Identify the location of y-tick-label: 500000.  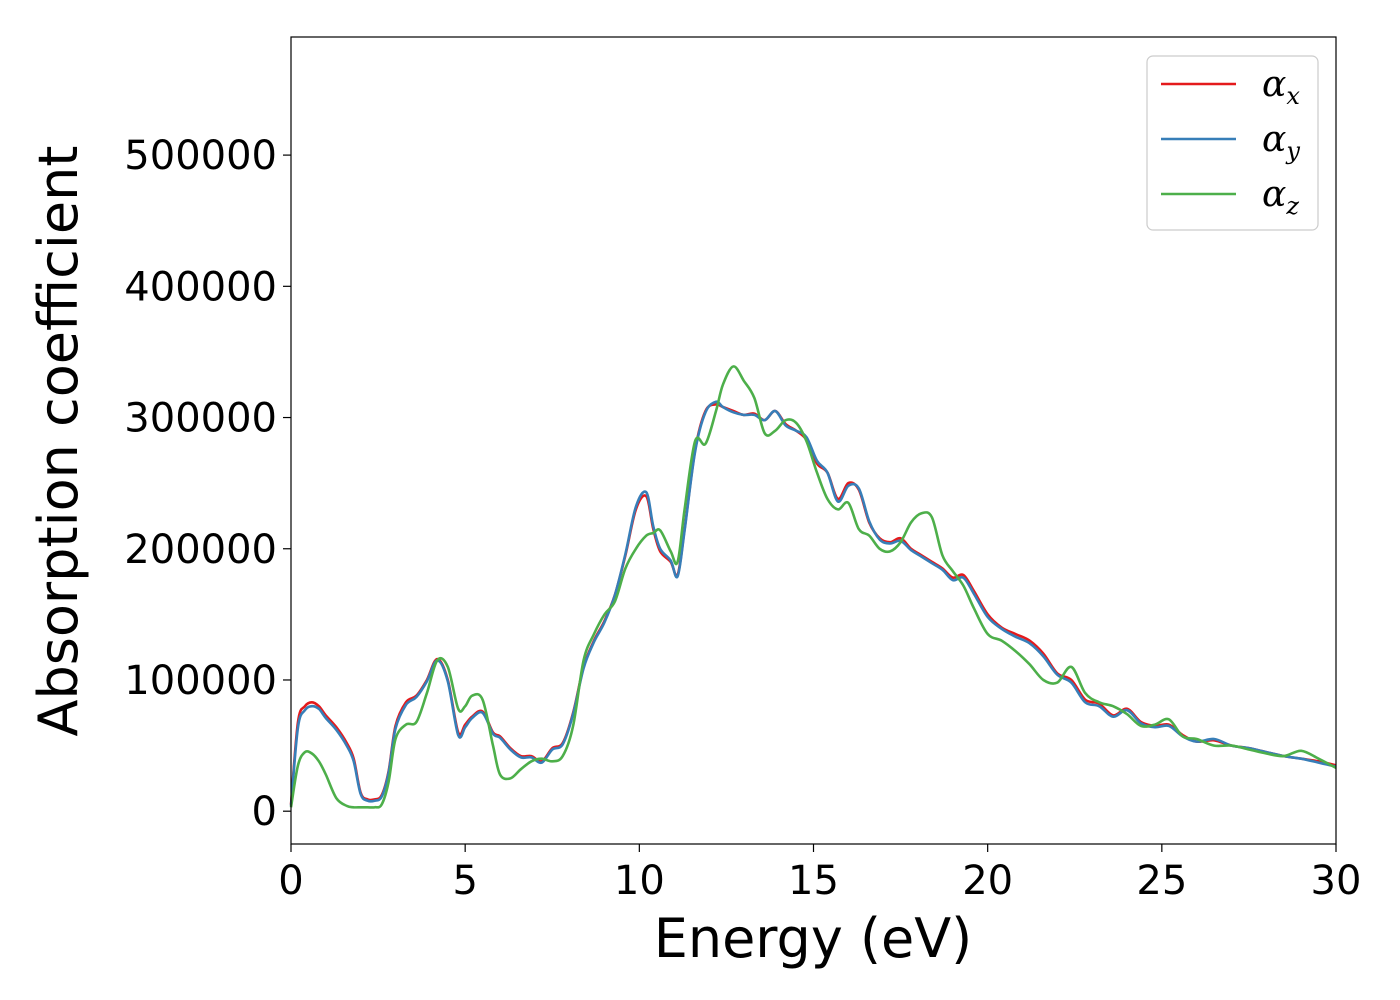
(200, 156).